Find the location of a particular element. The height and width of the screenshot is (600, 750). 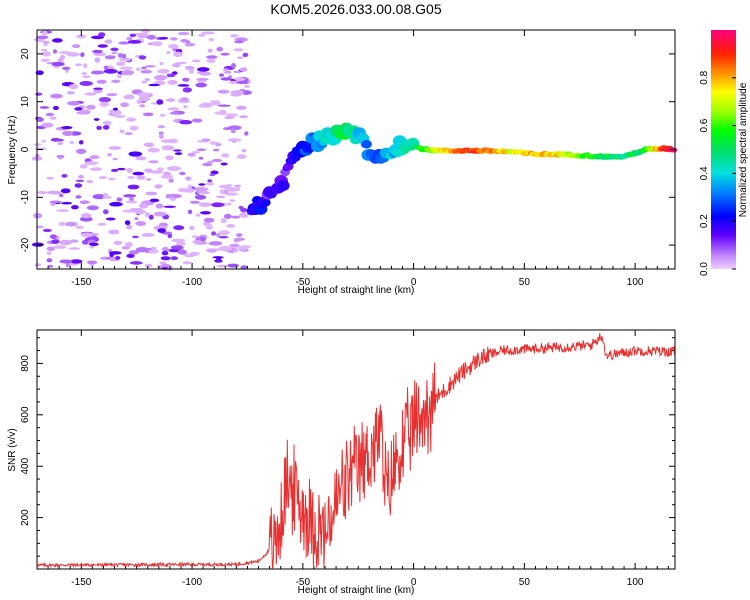

figure-title: KOM5.2026.033.00.08.G05 is located at coordinates (355, 9).